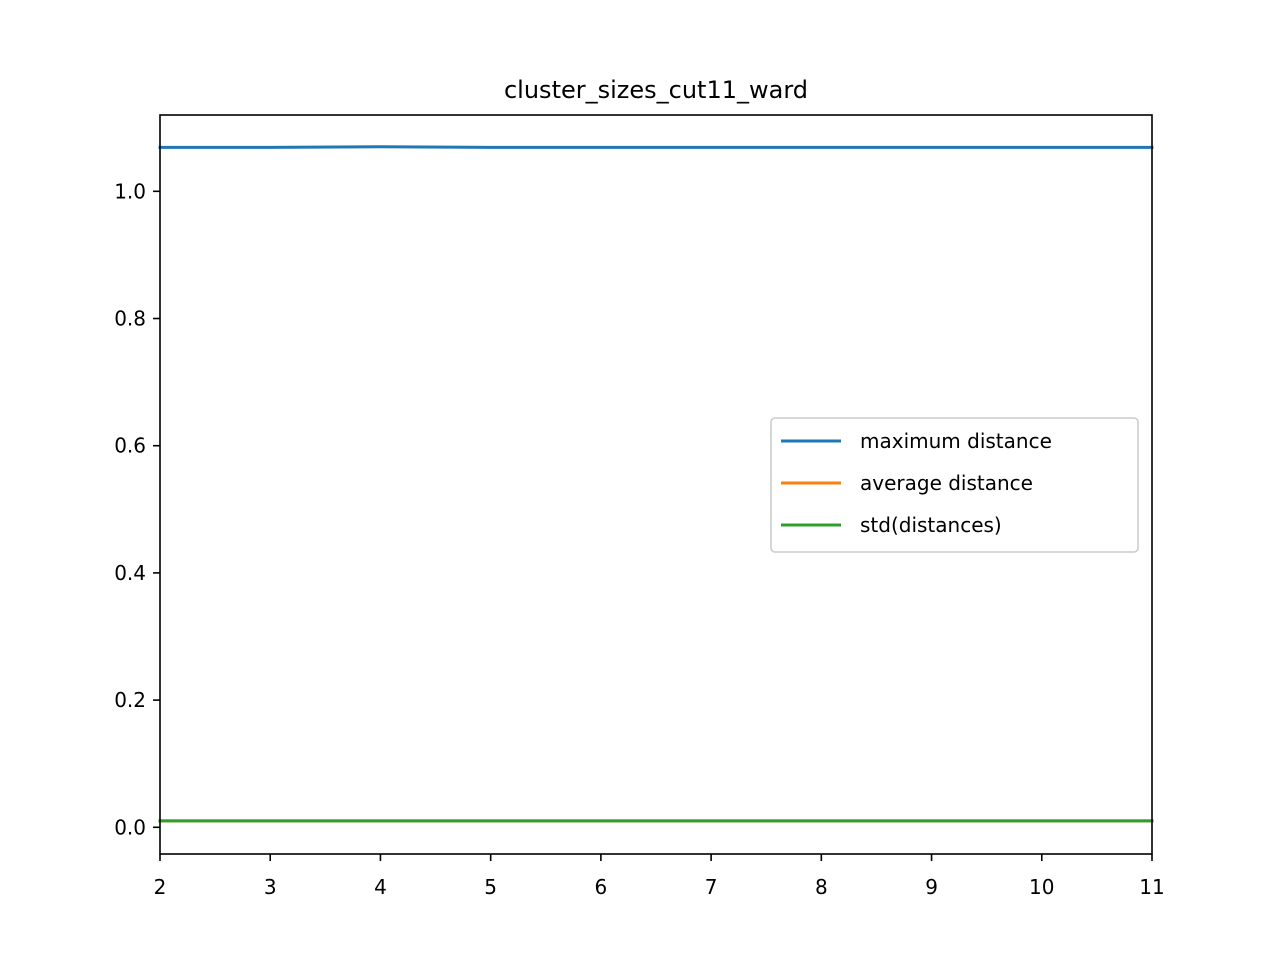 This screenshot has height=960, width=1280. Describe the element at coordinates (160, 887) in the screenshot. I see `x-tick-label: 2` at that location.